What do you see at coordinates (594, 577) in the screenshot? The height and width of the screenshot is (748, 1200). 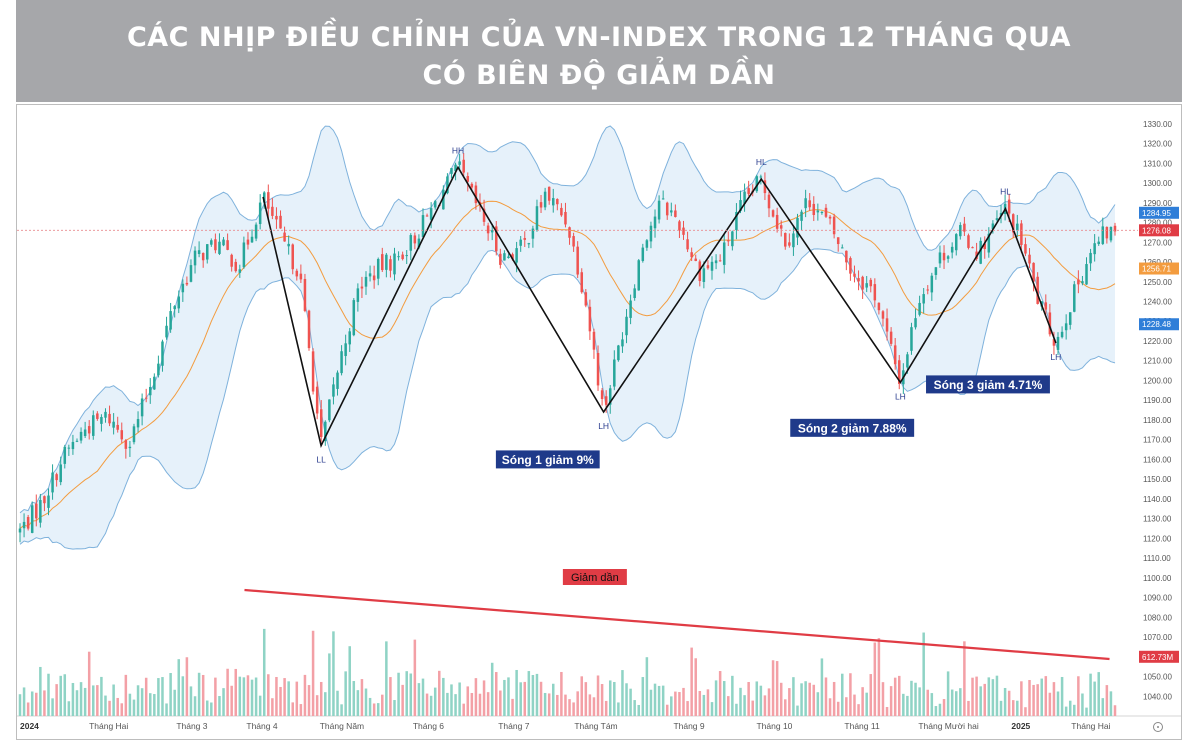 I see `volume-label-box` at bounding box center [594, 577].